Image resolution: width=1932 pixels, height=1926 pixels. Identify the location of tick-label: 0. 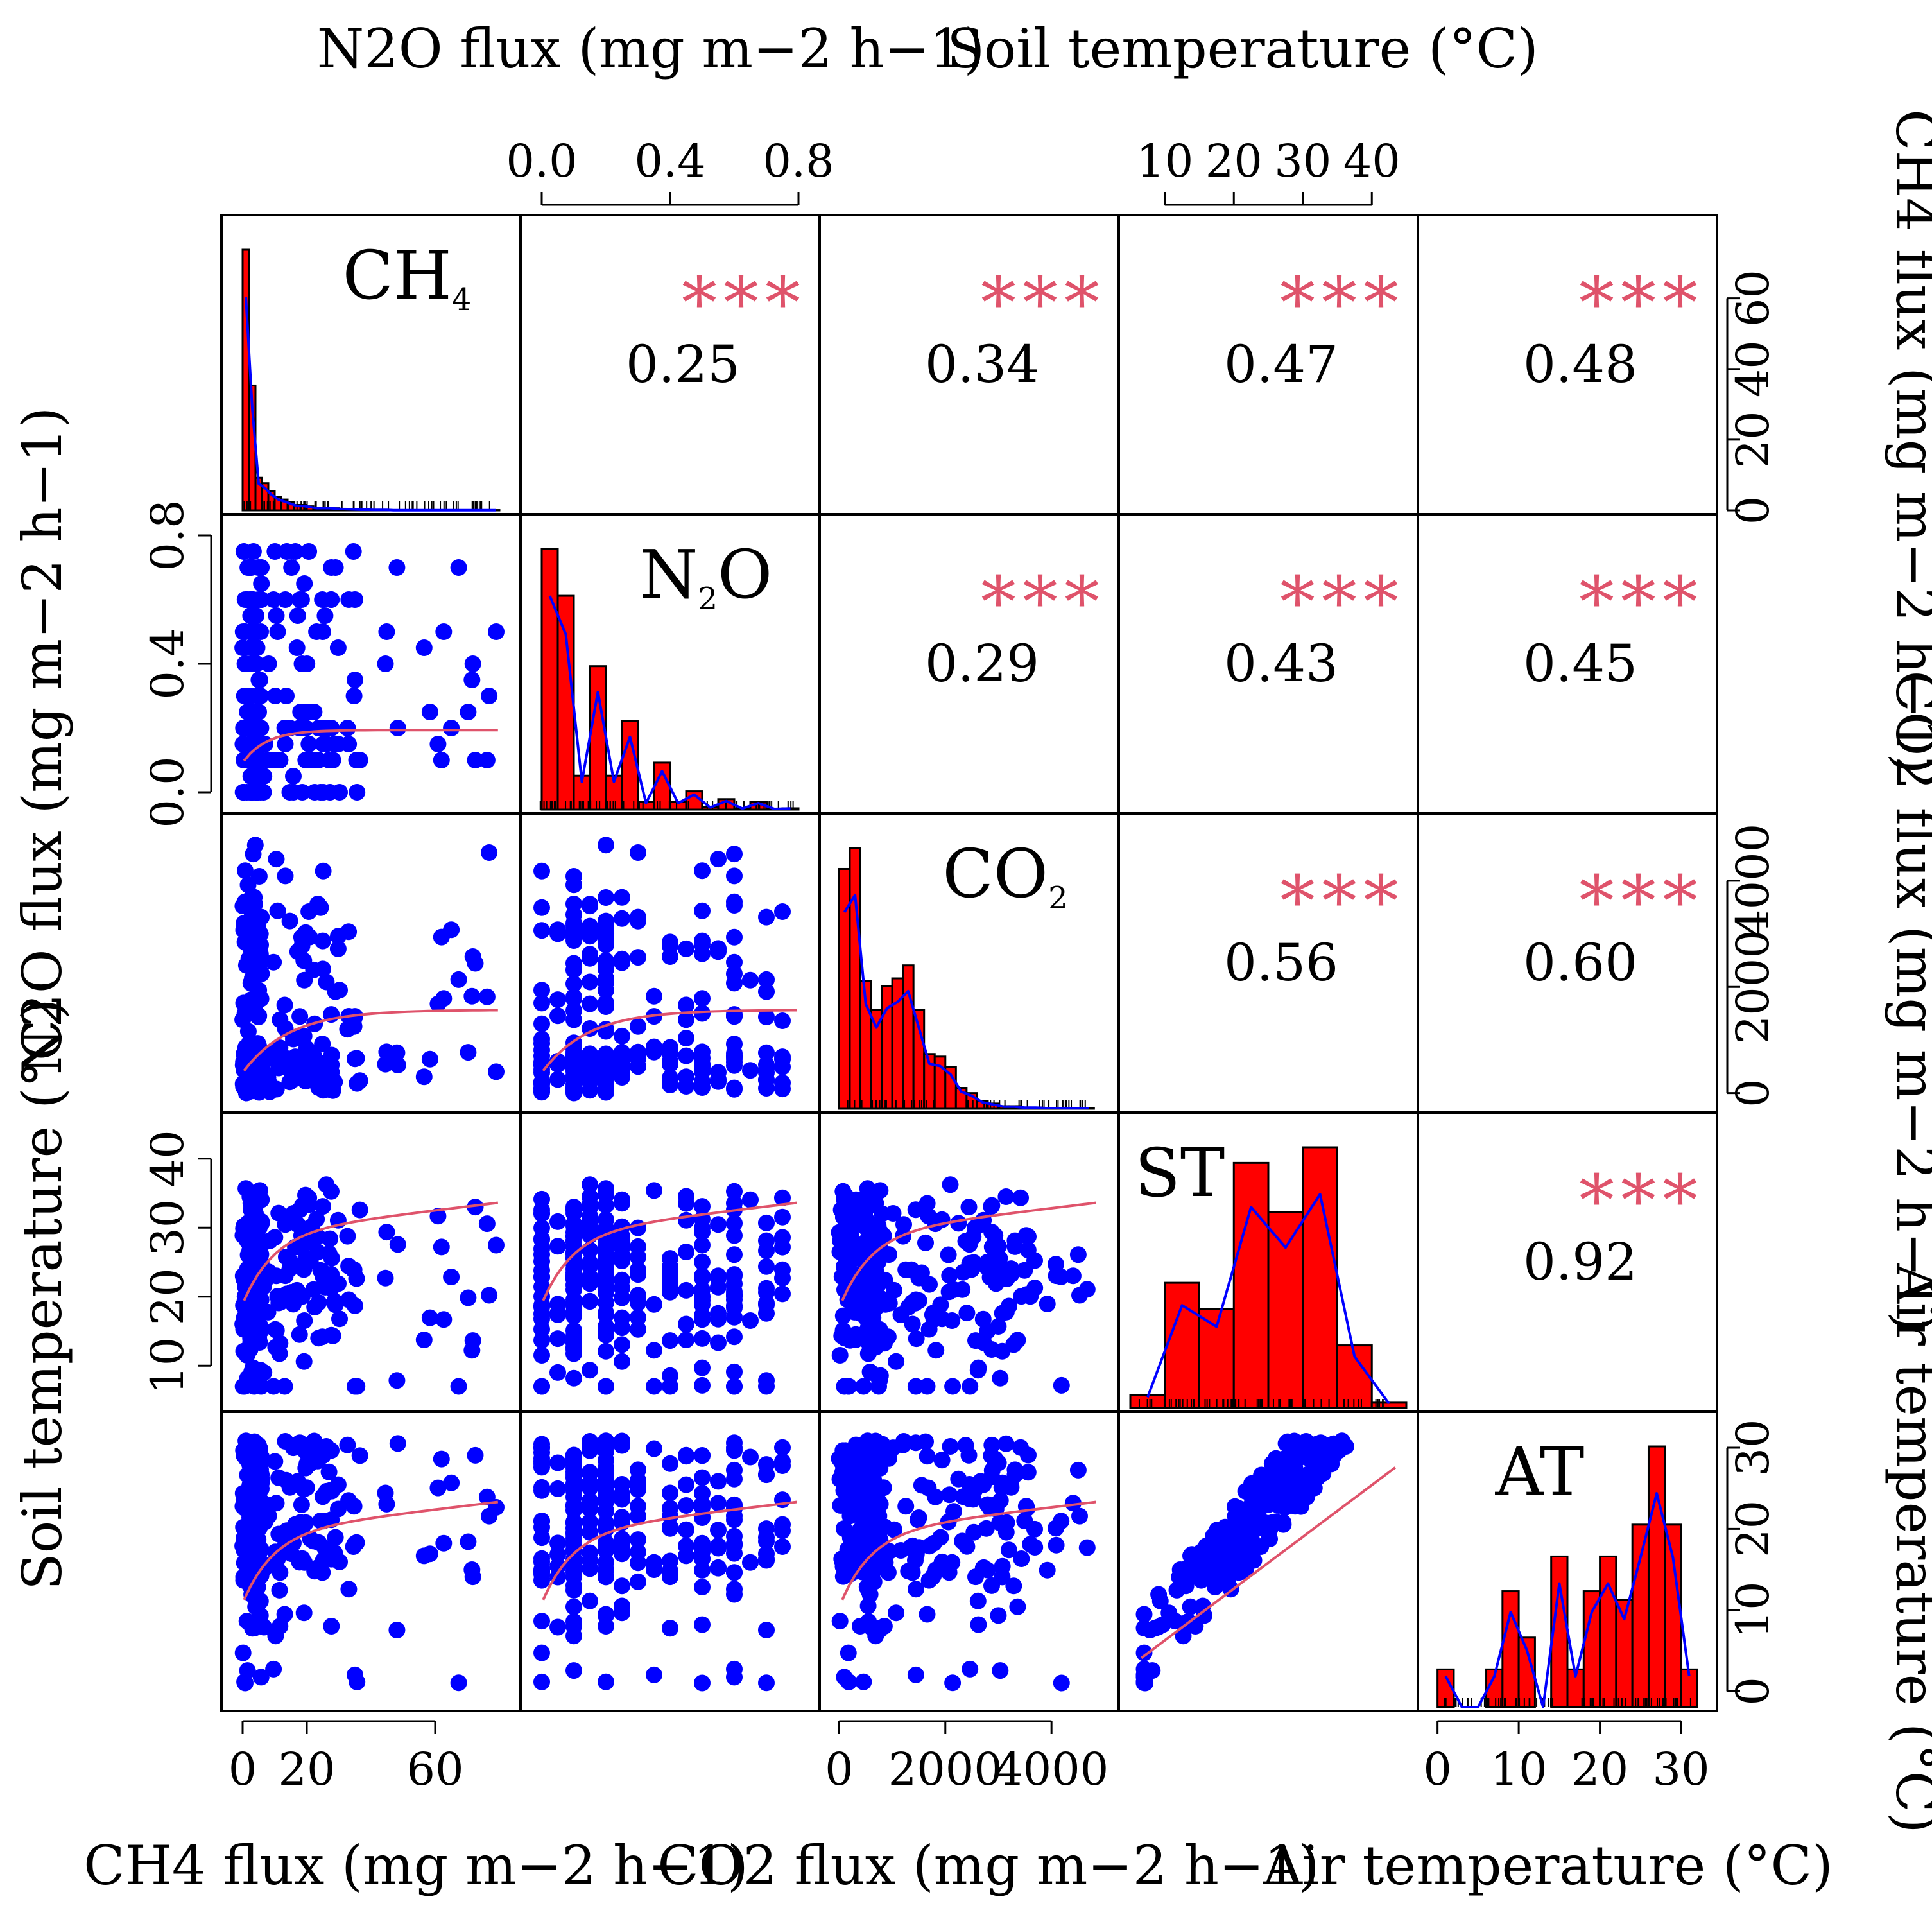
(839, 1769).